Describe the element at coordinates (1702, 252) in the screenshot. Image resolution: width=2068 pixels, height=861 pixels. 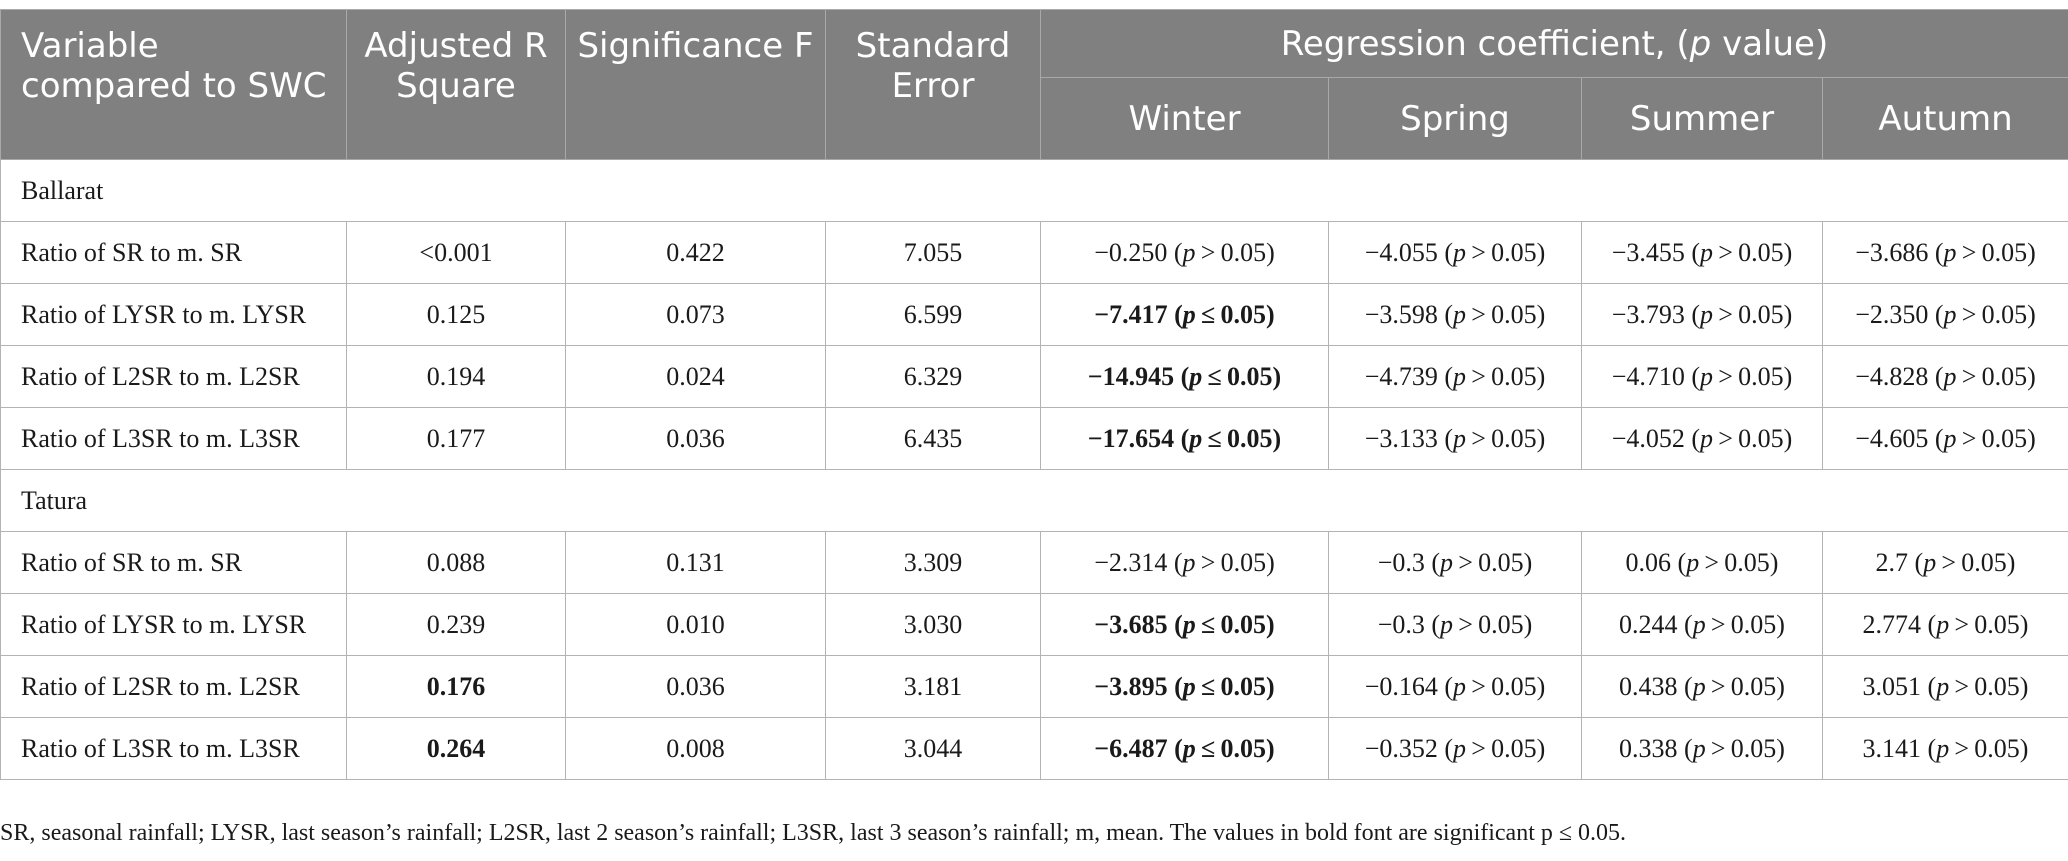
I see `cell-coef-summer: −3.455 (p > 0.05)` at that location.